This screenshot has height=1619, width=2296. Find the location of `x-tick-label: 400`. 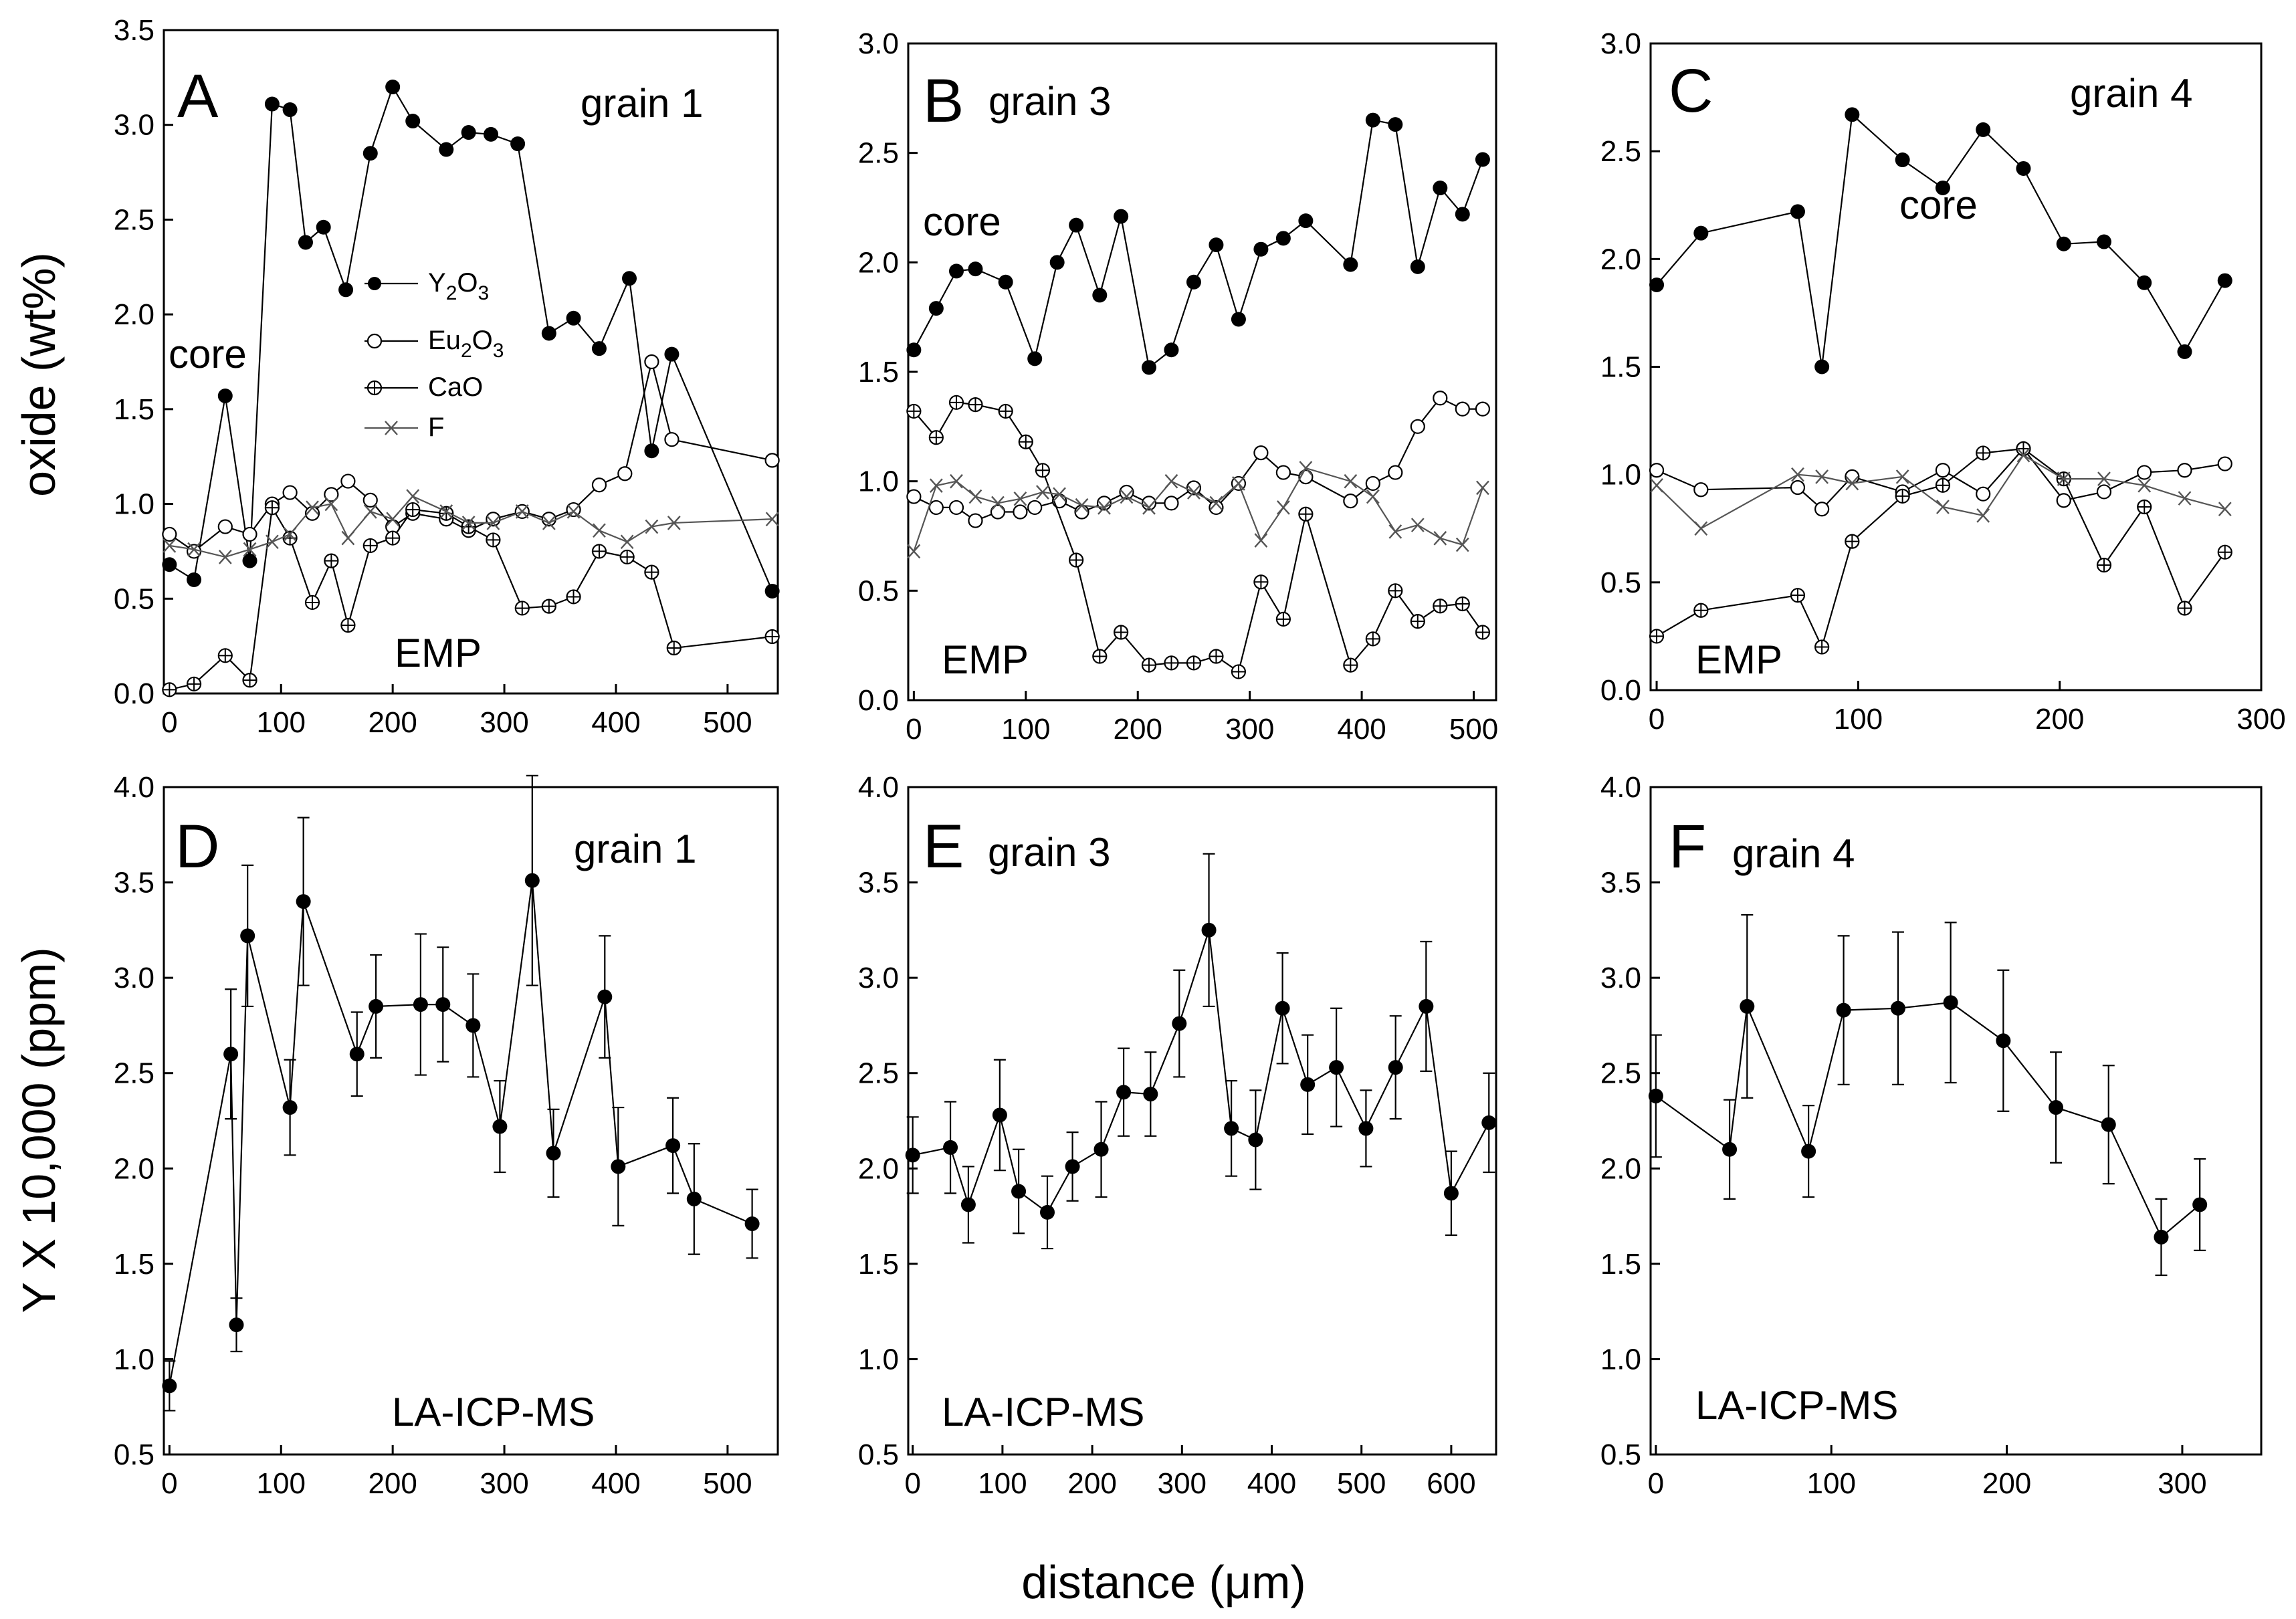

x-tick-label: 400 is located at coordinates (616, 1483).